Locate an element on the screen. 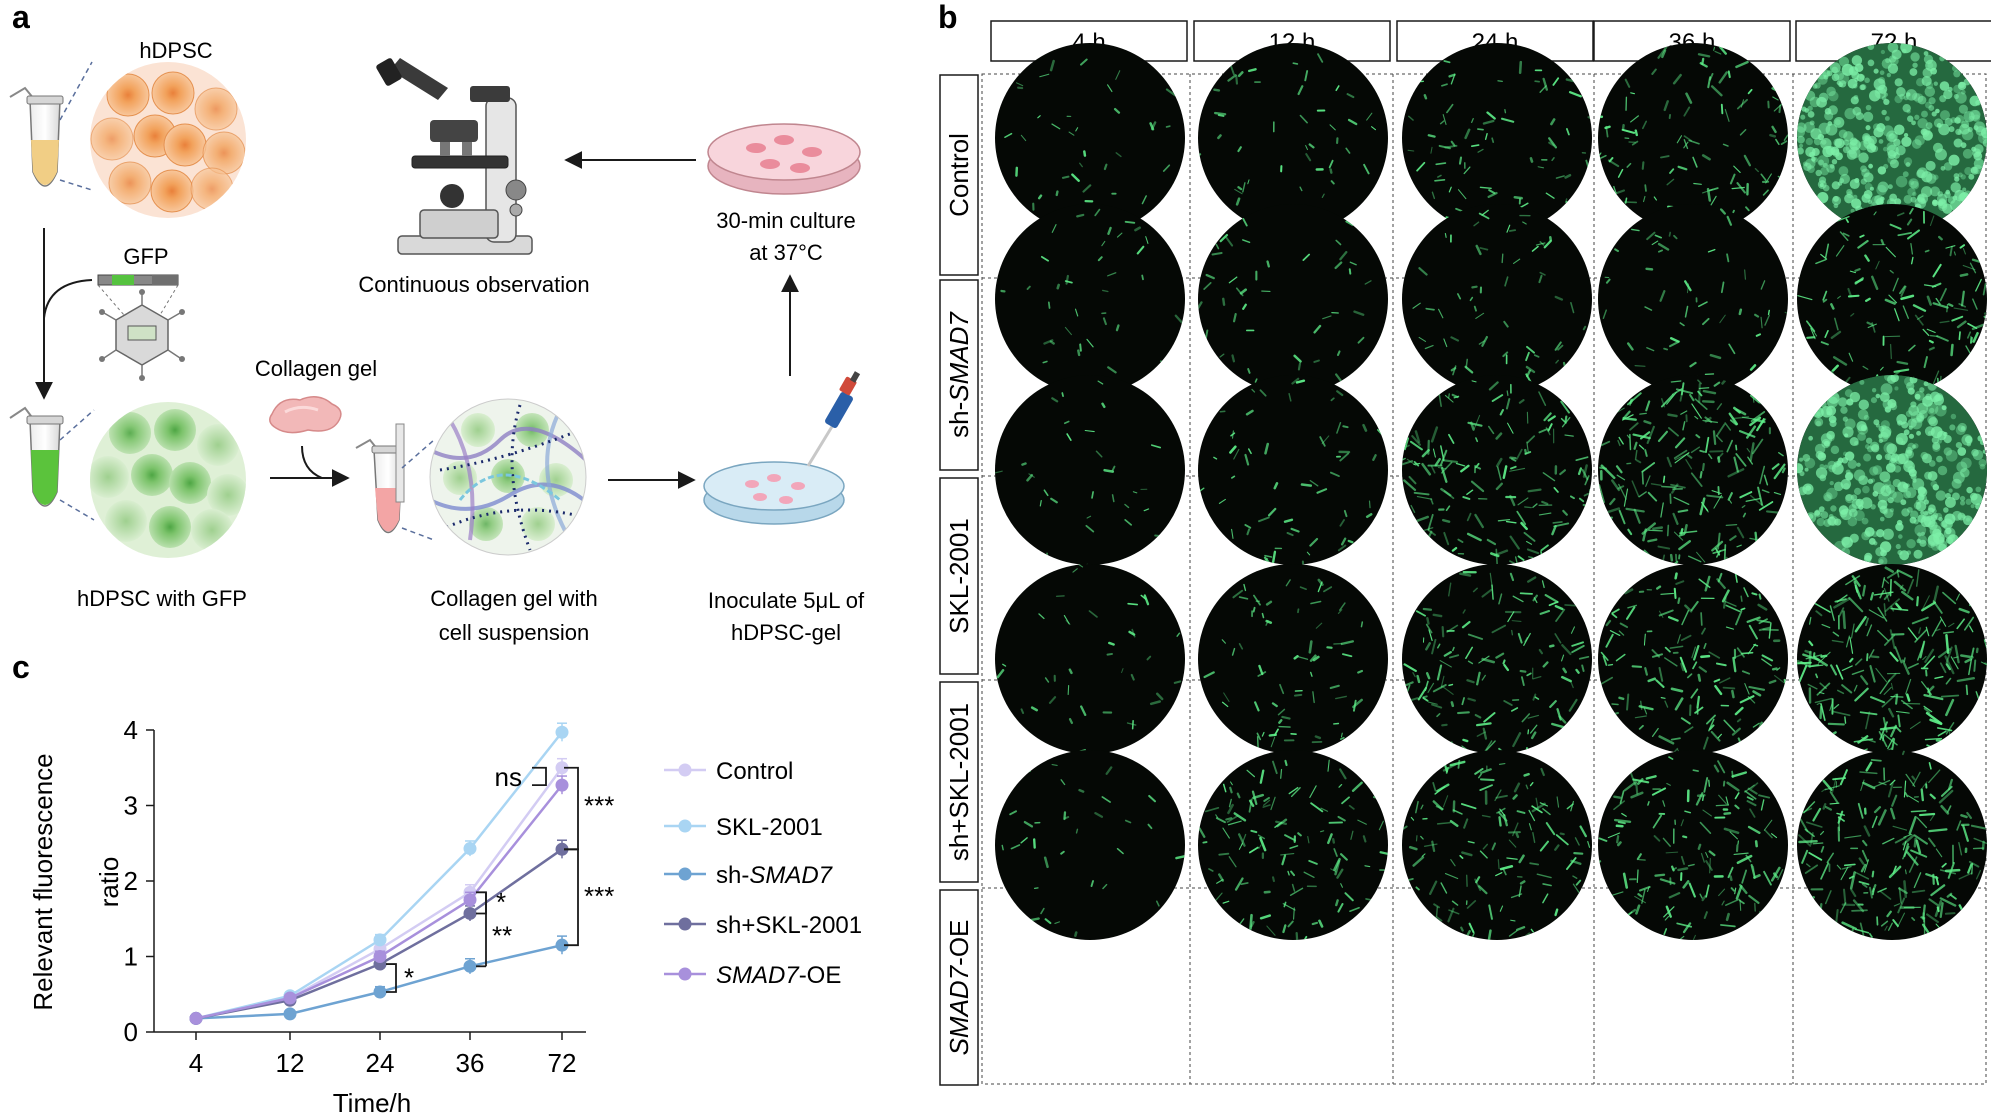 The width and height of the screenshot is (1991, 1117). x-tick-label: 24 is located at coordinates (380, 1063).